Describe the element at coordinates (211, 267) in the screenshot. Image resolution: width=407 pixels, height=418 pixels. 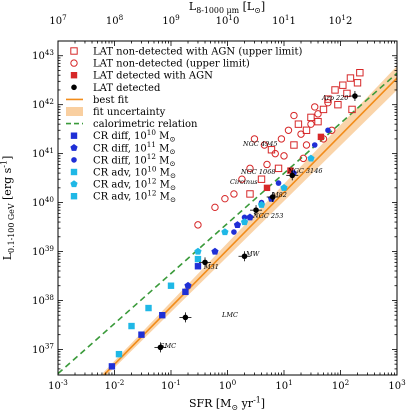
I see `annotation-m31: M31` at that location.